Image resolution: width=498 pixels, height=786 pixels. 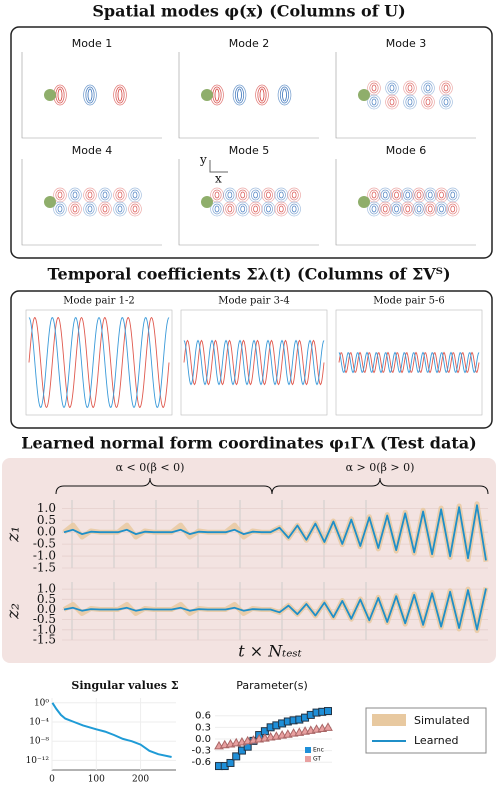 I want to click on cylinder, so click(x=207, y=202).